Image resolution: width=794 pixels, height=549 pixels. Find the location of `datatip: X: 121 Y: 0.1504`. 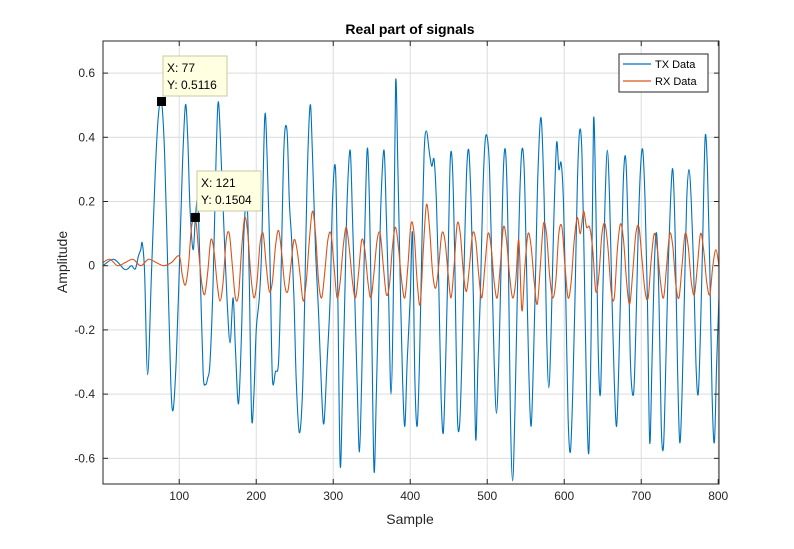

datatip: X: 121 Y: 0.1504 is located at coordinates (226, 196).